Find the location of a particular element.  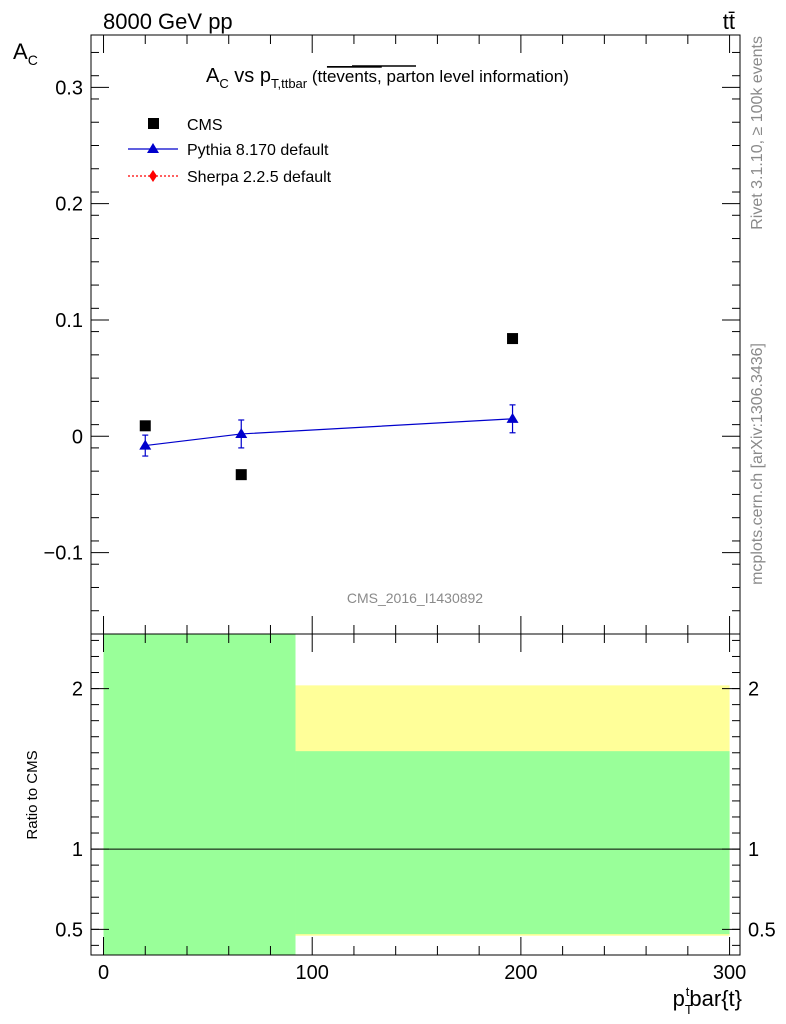

ratio-y-tick-label-left: 1 is located at coordinates (77, 850).